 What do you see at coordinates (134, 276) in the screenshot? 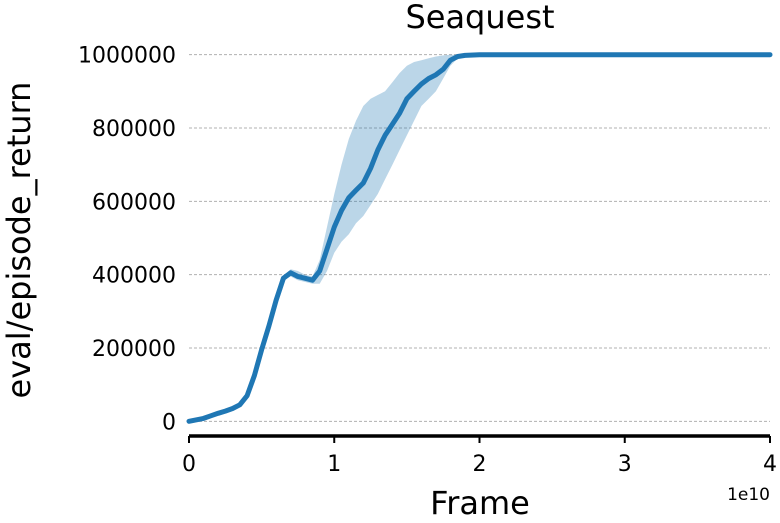
I see `y-tick-label: 400000` at bounding box center [134, 276].